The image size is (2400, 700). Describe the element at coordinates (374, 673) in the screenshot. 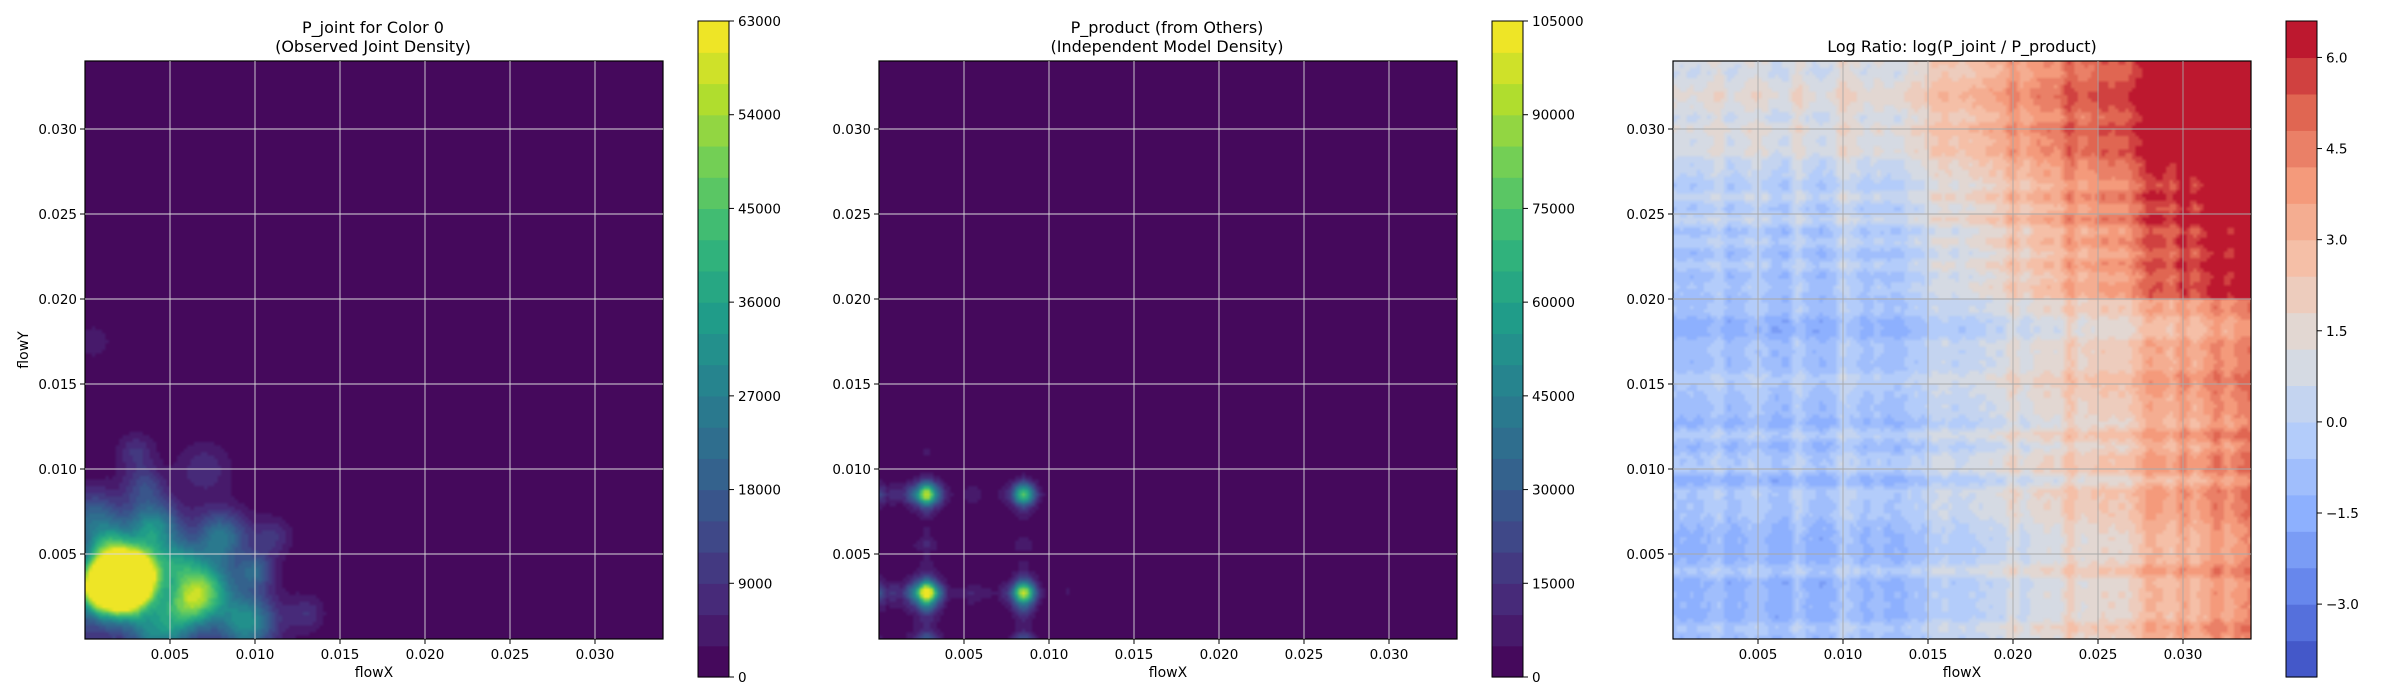

I see `joint-density-x-label: flowX` at that location.